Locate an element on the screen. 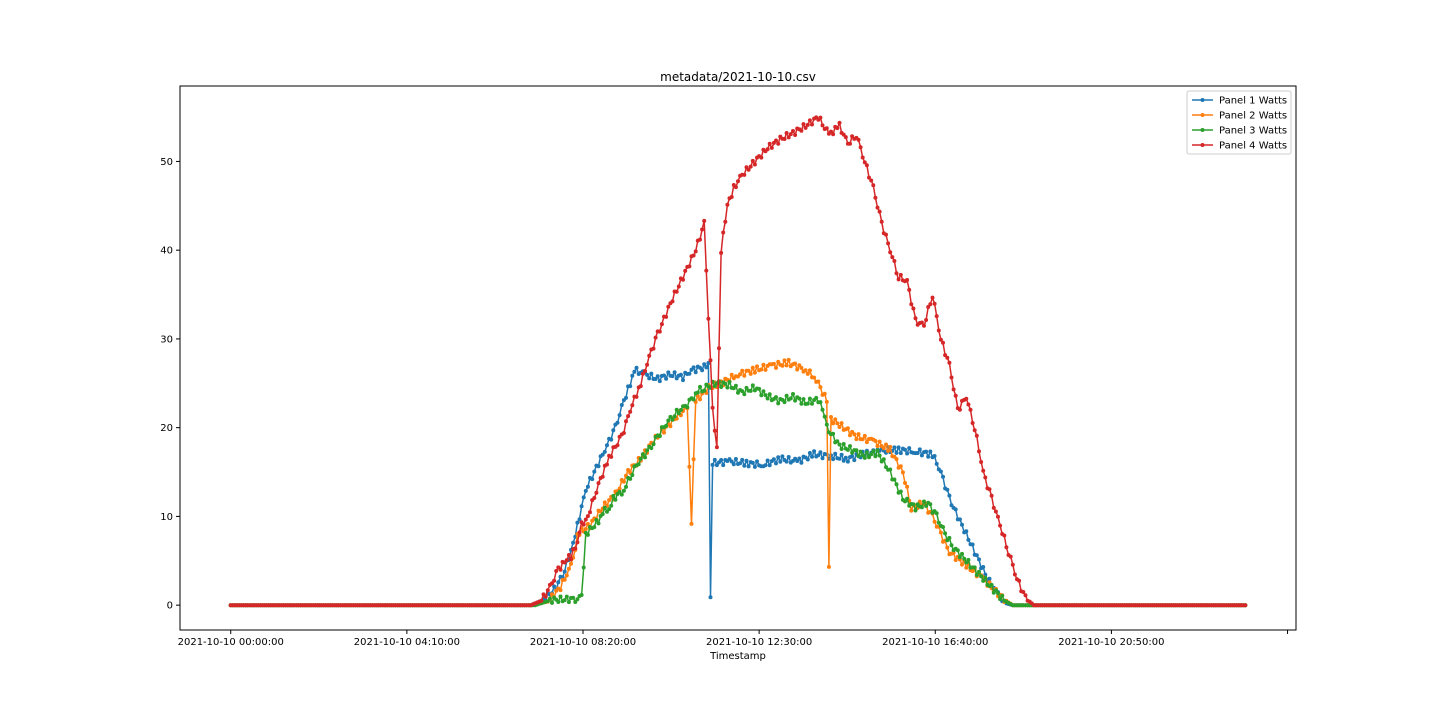 This screenshot has width=1440, height=724. y-tick-label: 20 is located at coordinates (166, 428).